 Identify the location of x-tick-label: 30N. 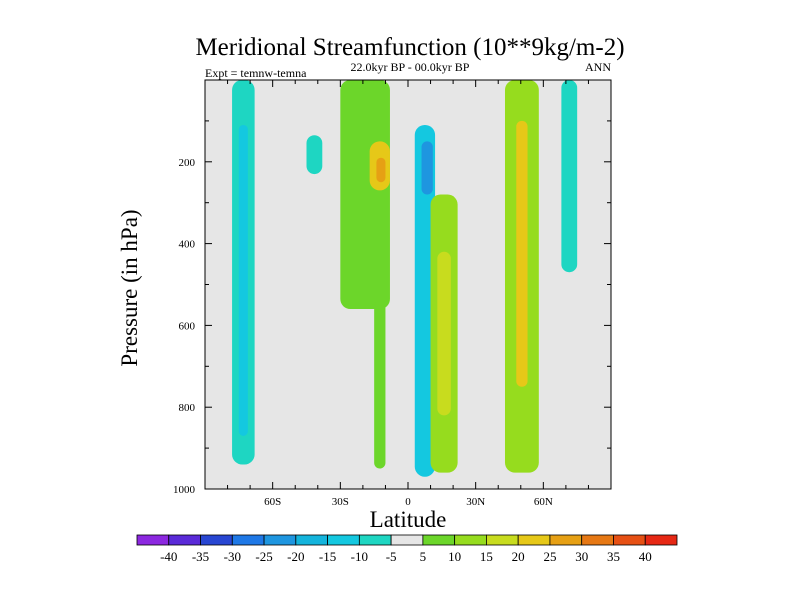
(475, 502).